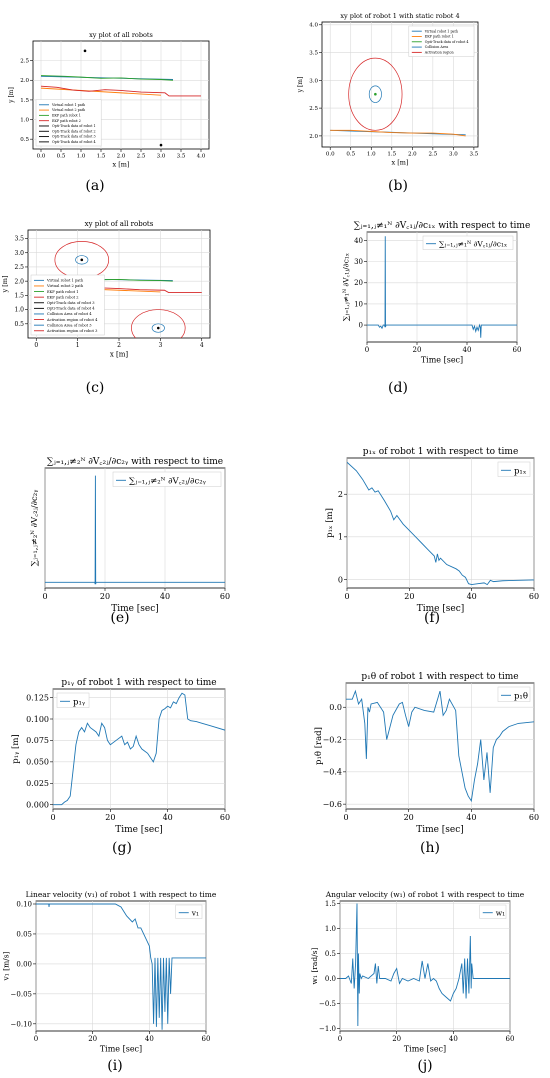  I want to click on y-tick-label: −0.5, so click(327, 1004).